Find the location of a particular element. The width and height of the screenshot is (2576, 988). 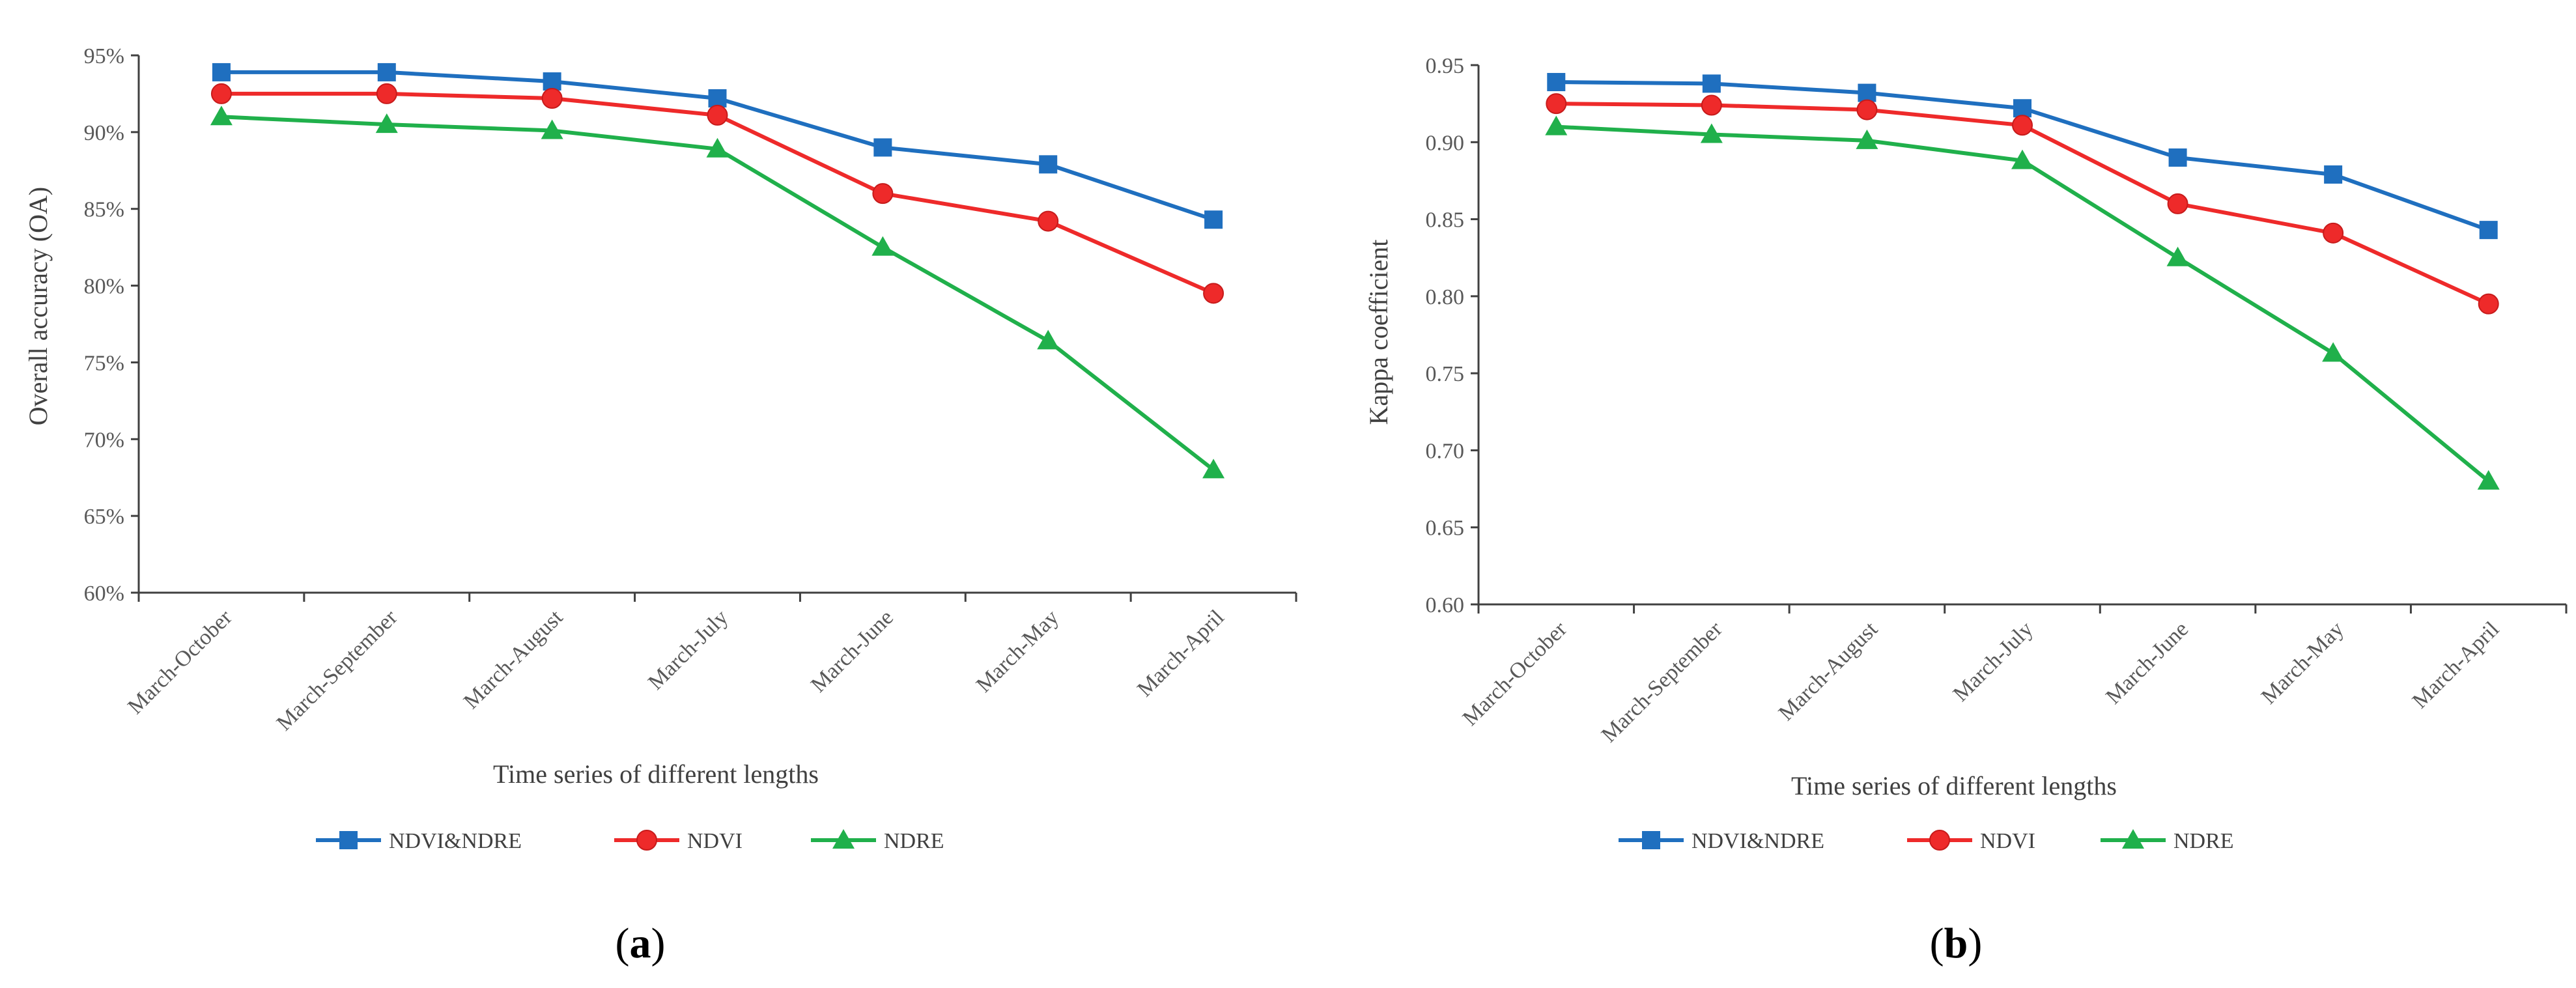

panel-label-a-open: ( is located at coordinates (623, 943).